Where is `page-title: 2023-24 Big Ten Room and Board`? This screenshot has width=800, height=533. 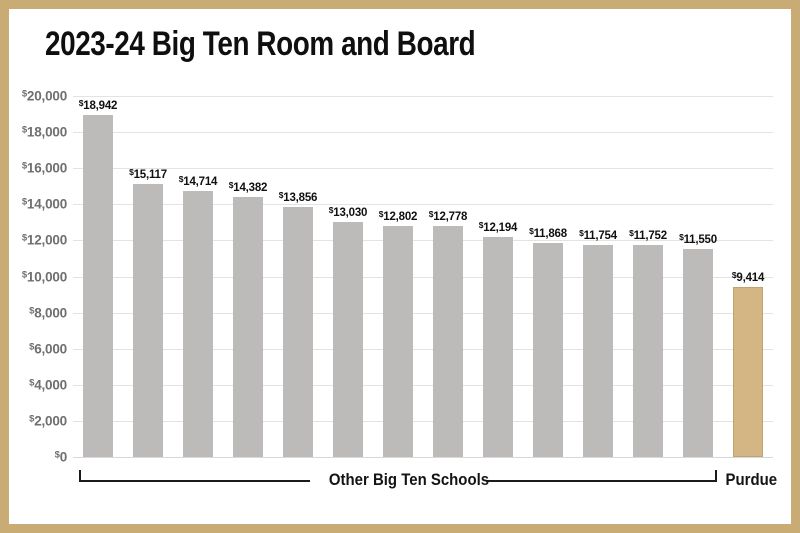
page-title: 2023-24 Big Ten Room and Board is located at coordinates (260, 44).